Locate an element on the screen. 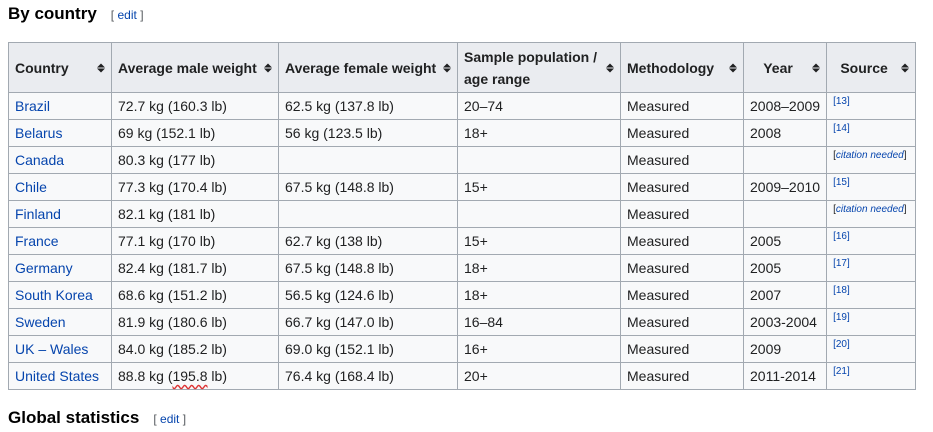  source-cell: [18] is located at coordinates (871, 295).